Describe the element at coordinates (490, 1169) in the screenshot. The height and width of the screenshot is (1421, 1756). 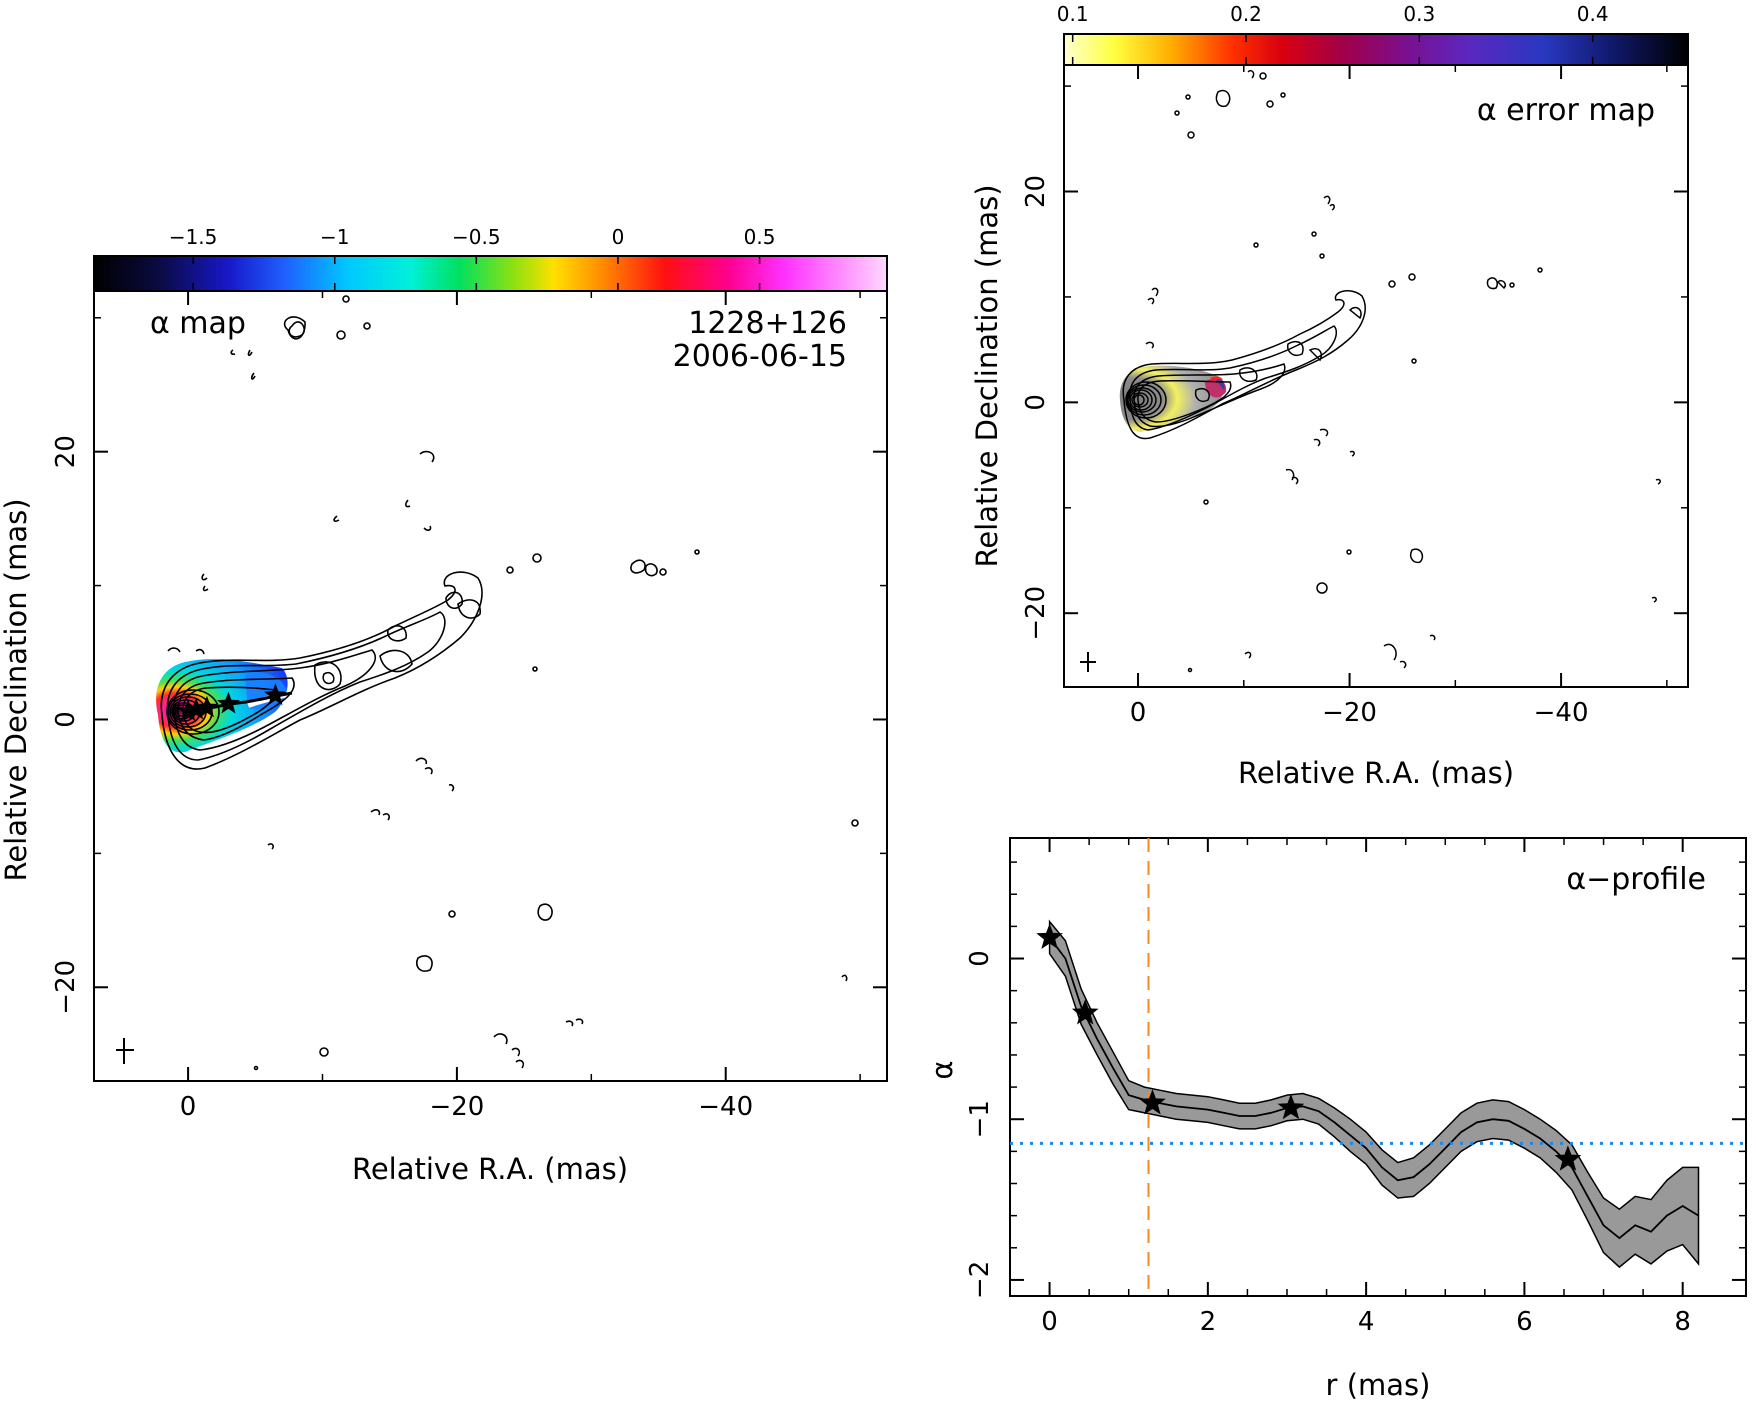
I see `alpha-map-xlabel: Relative R.A. (mas)` at that location.